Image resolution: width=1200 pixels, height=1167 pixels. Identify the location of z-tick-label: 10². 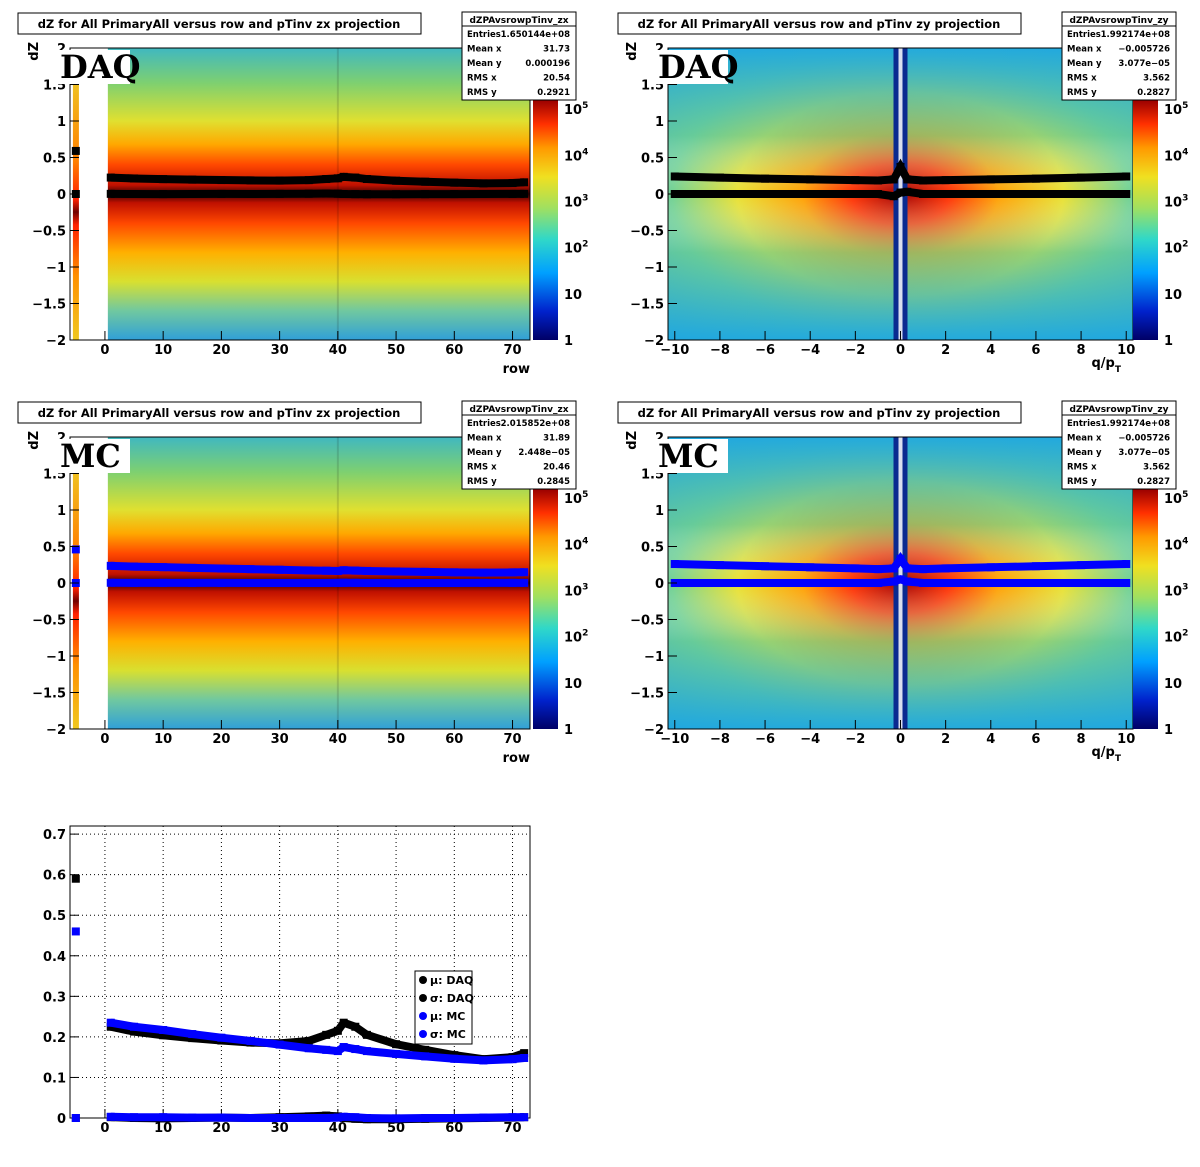
(1176, 248).